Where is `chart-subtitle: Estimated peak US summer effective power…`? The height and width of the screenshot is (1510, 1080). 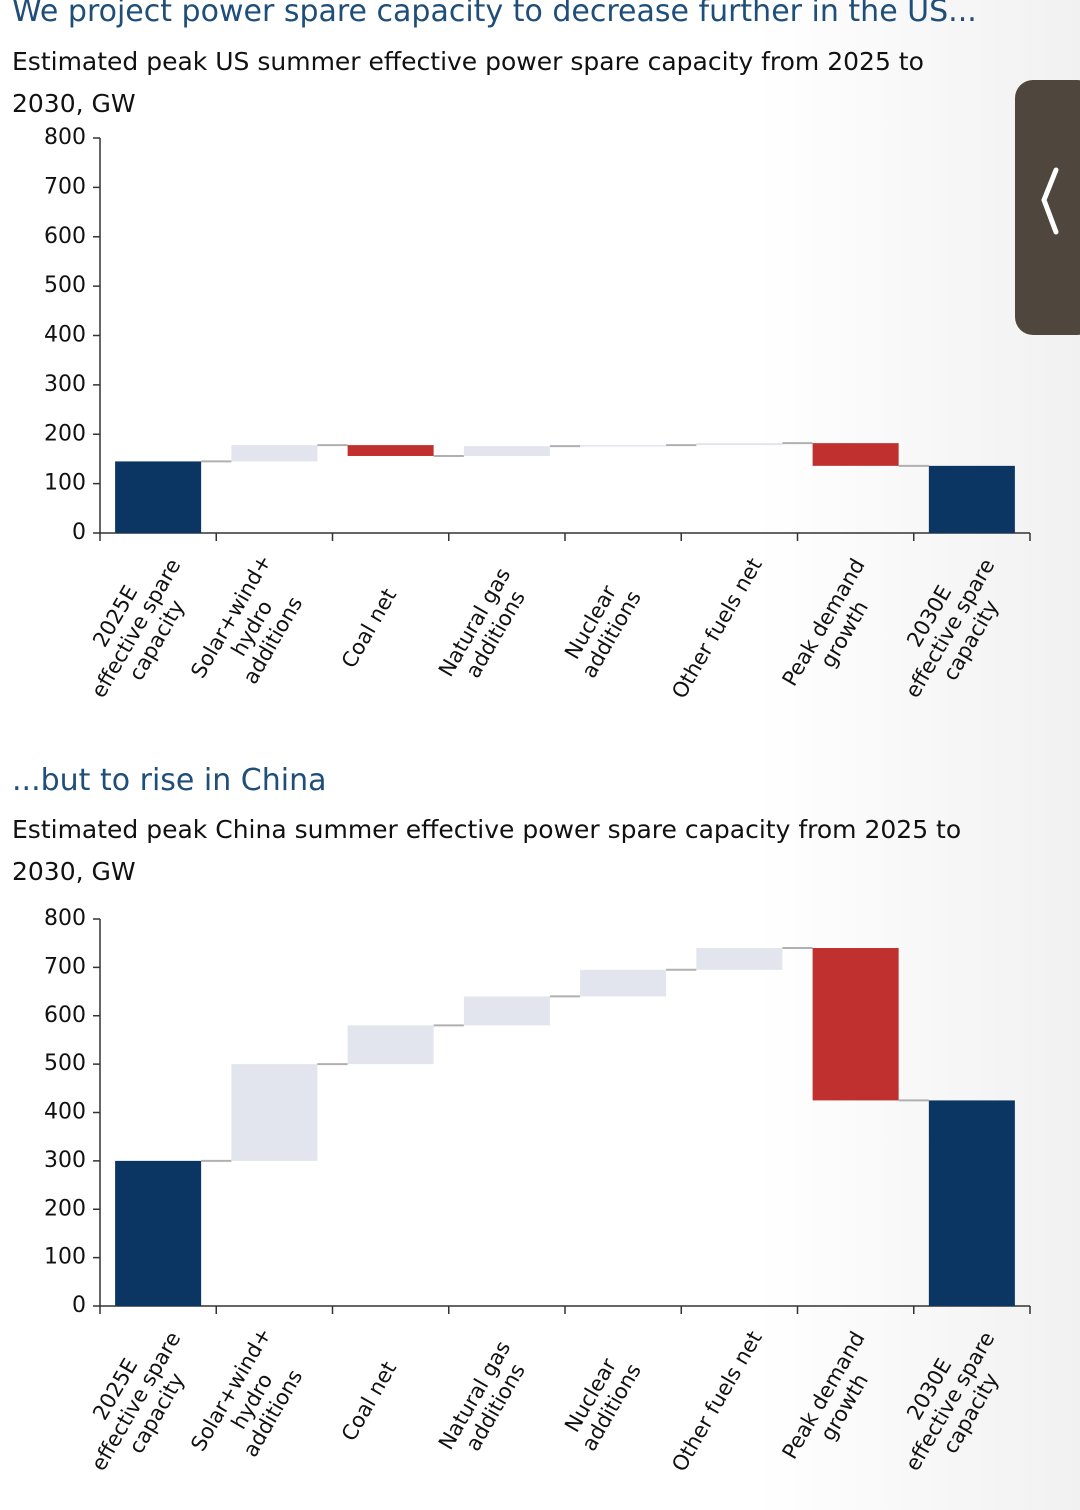
chart-subtitle: Estimated peak US summer effective power… is located at coordinates (468, 82).